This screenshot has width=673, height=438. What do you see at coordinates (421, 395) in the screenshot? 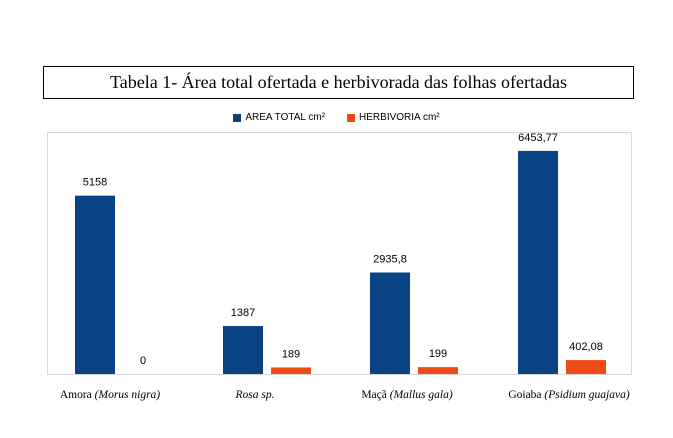
I see `category-scientific-name: (Mallus gala)` at bounding box center [421, 395].